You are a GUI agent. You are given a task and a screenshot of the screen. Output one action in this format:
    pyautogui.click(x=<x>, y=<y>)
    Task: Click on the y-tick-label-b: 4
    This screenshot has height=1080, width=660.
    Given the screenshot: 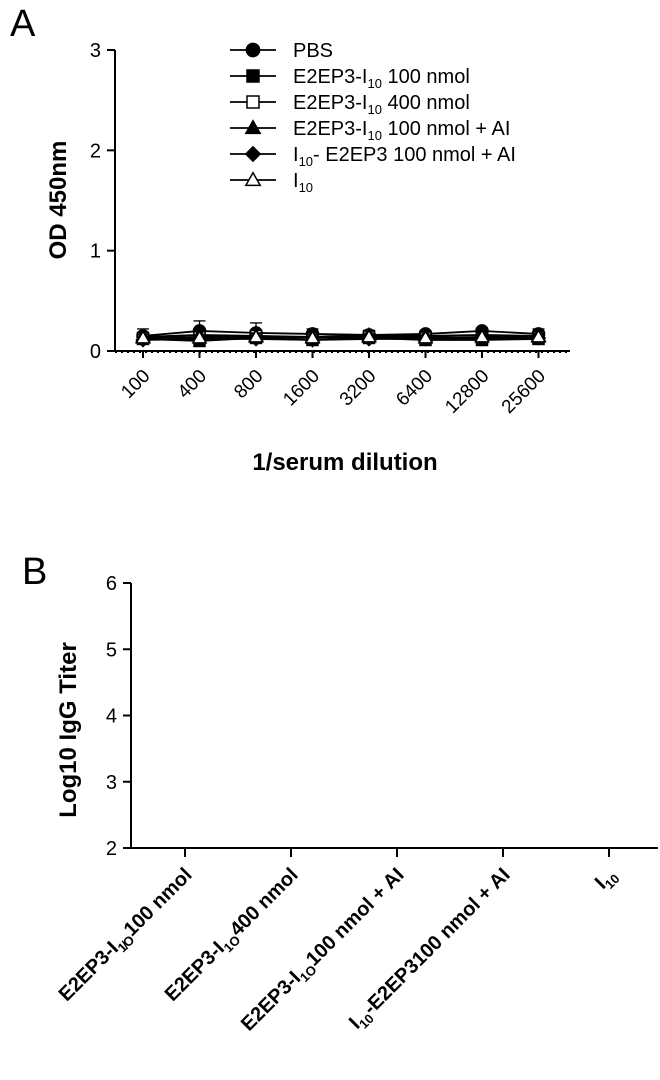 What is the action you would take?
    pyautogui.click(x=111, y=717)
    